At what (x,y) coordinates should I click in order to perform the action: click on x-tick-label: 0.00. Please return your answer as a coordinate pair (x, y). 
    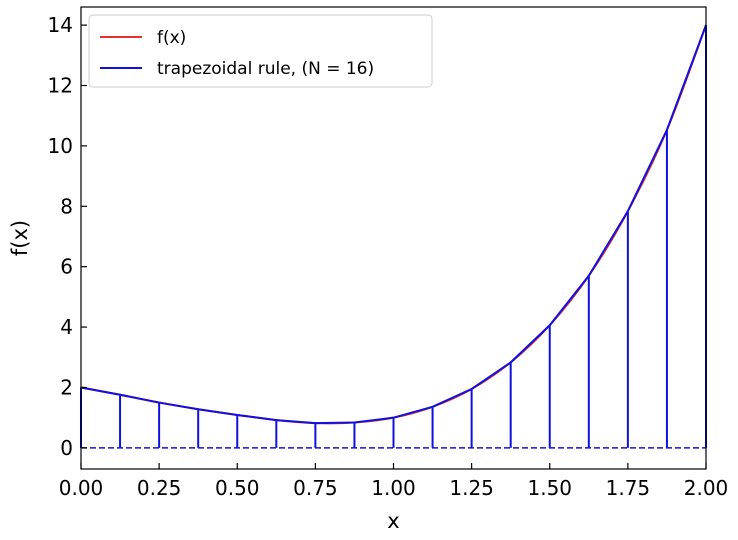
    Looking at the image, I should click on (81, 488).